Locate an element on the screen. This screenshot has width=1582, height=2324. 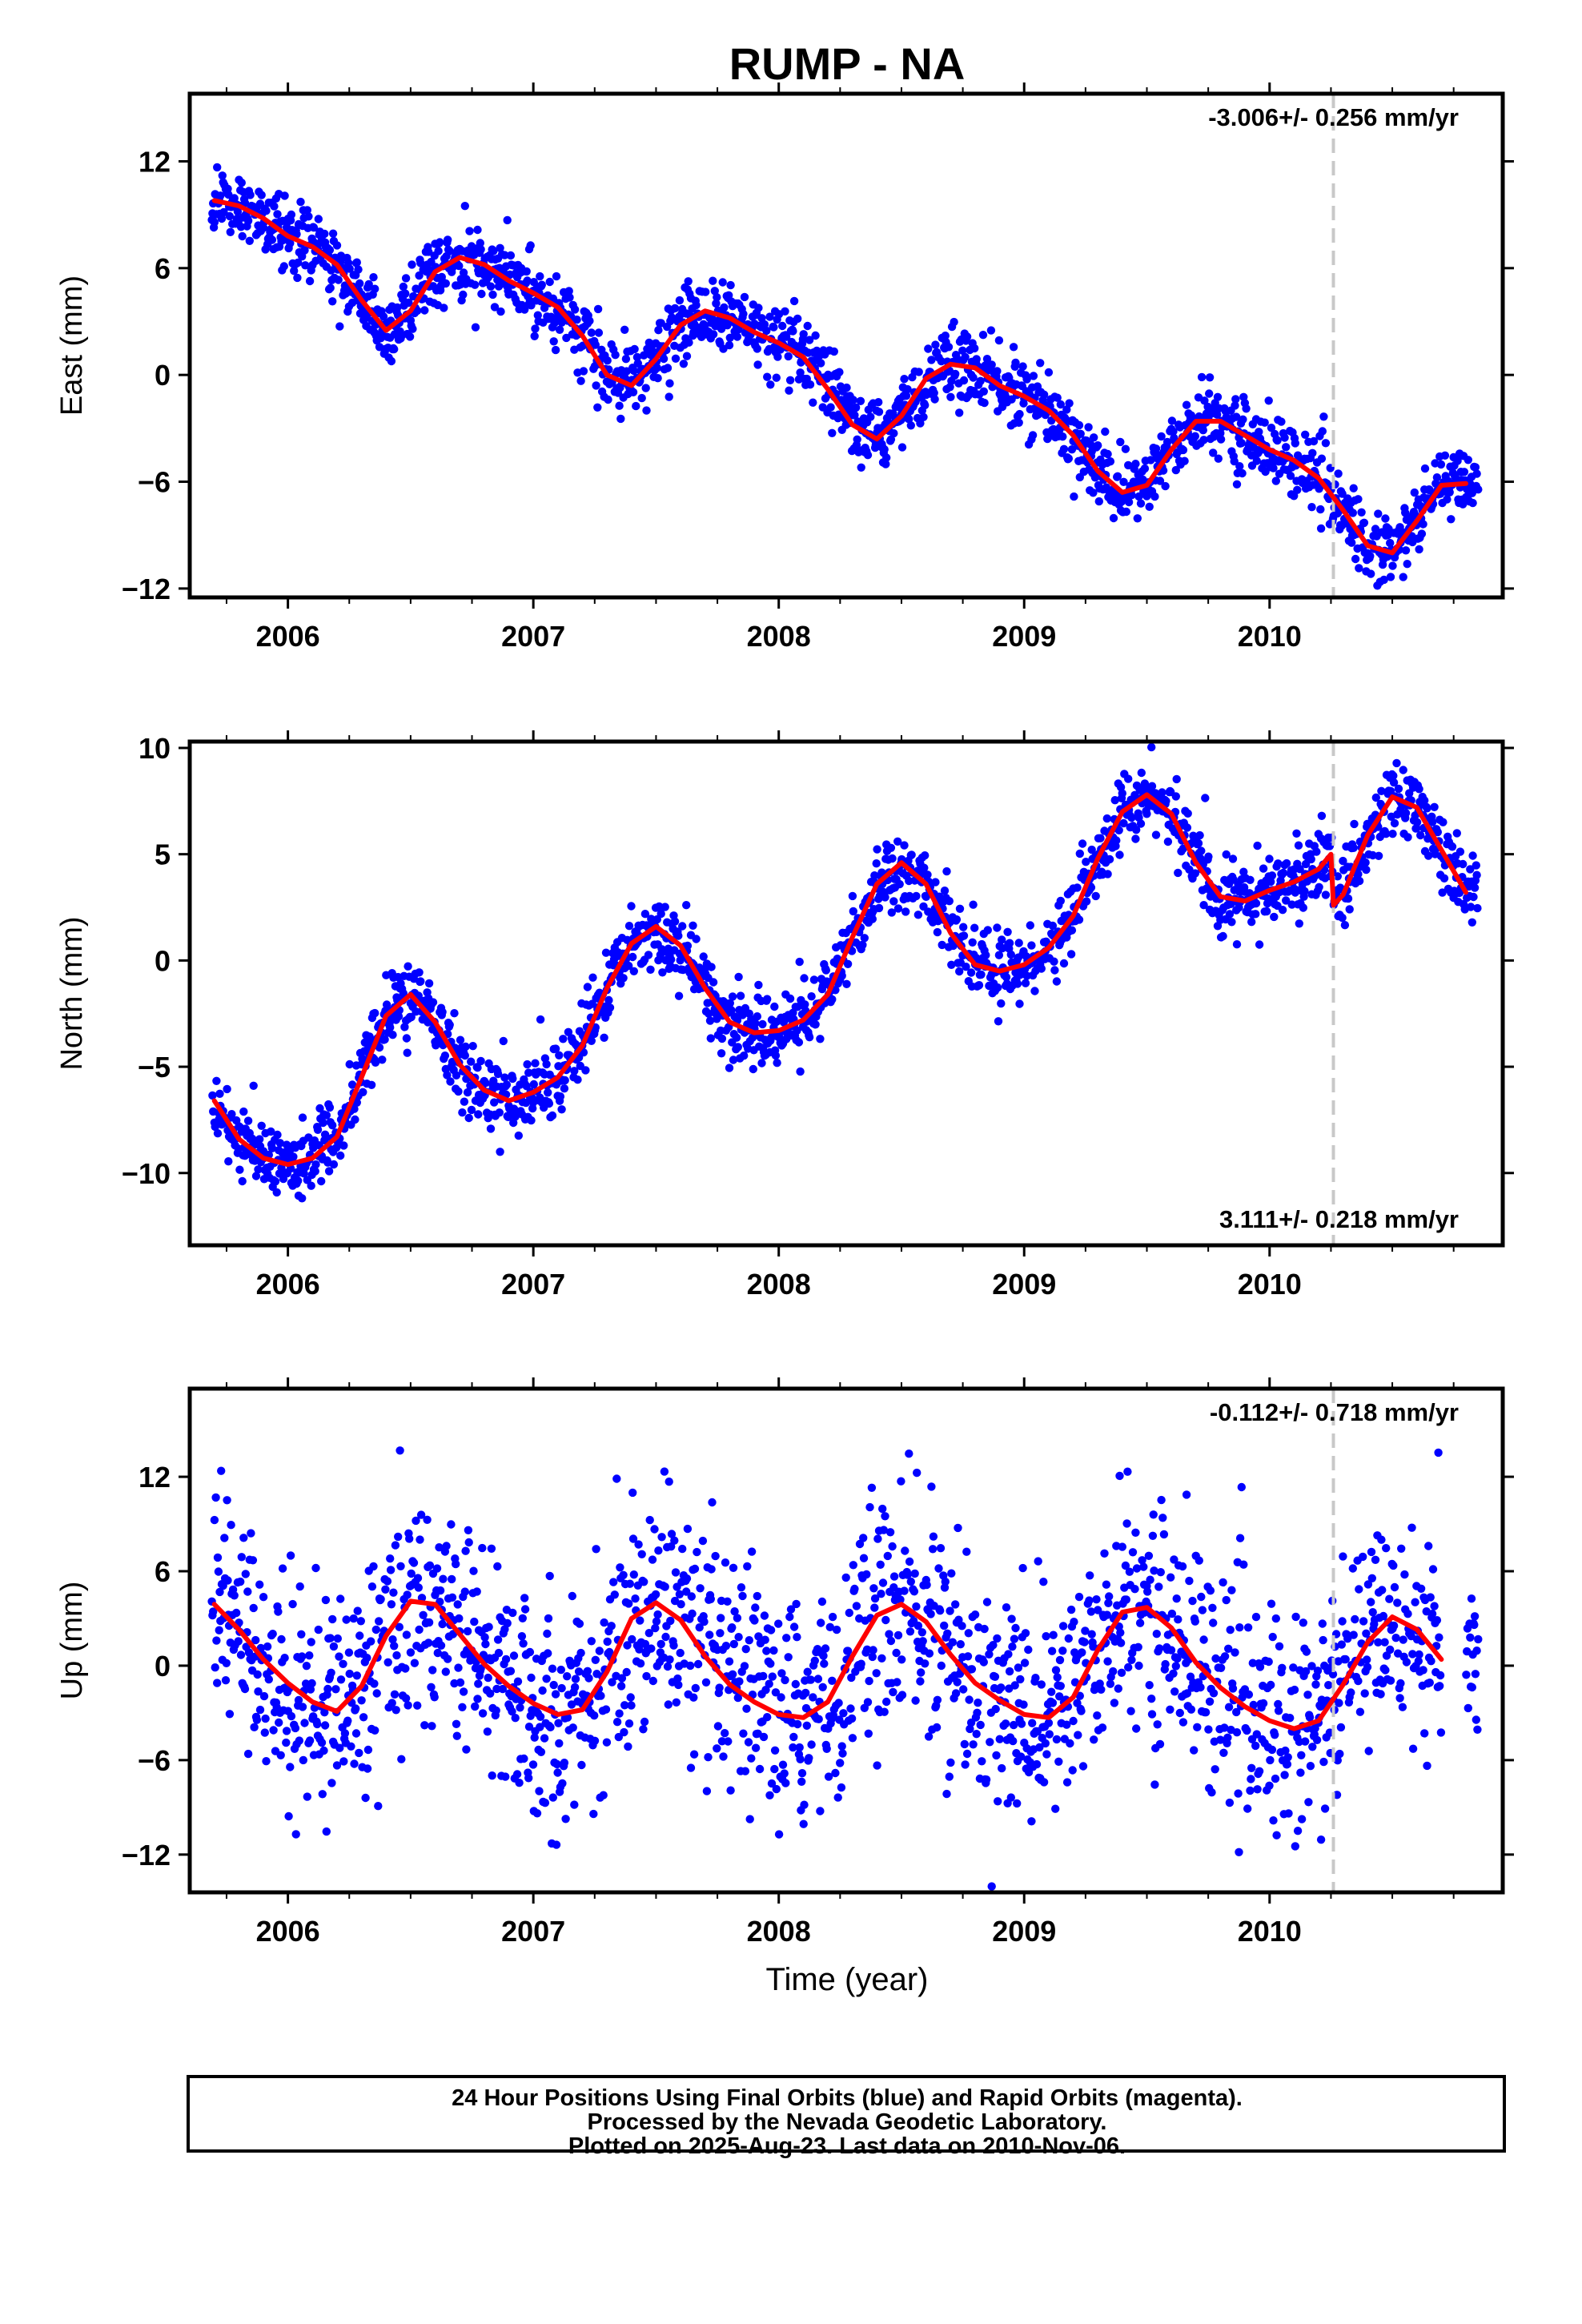
figure-title: RUMP - NA is located at coordinates (847, 63).